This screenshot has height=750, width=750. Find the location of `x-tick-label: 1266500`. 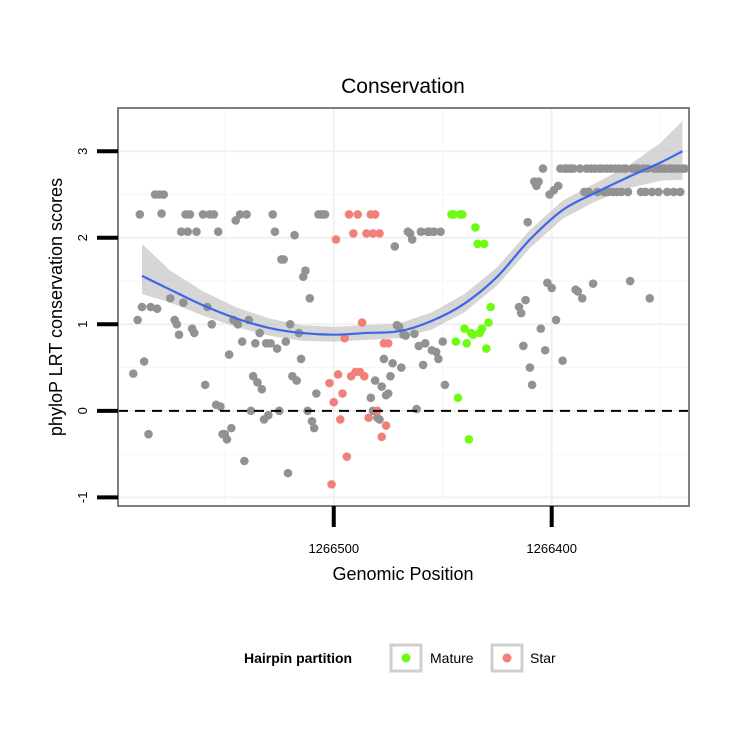

x-tick-label: 1266500 is located at coordinates (333, 548).